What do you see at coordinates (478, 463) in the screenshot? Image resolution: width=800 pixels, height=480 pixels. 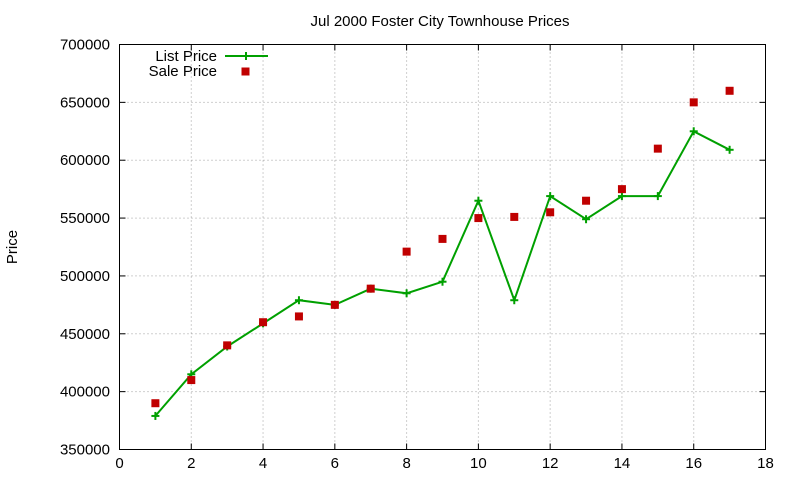 I see `x-tick-label: 10` at bounding box center [478, 463].